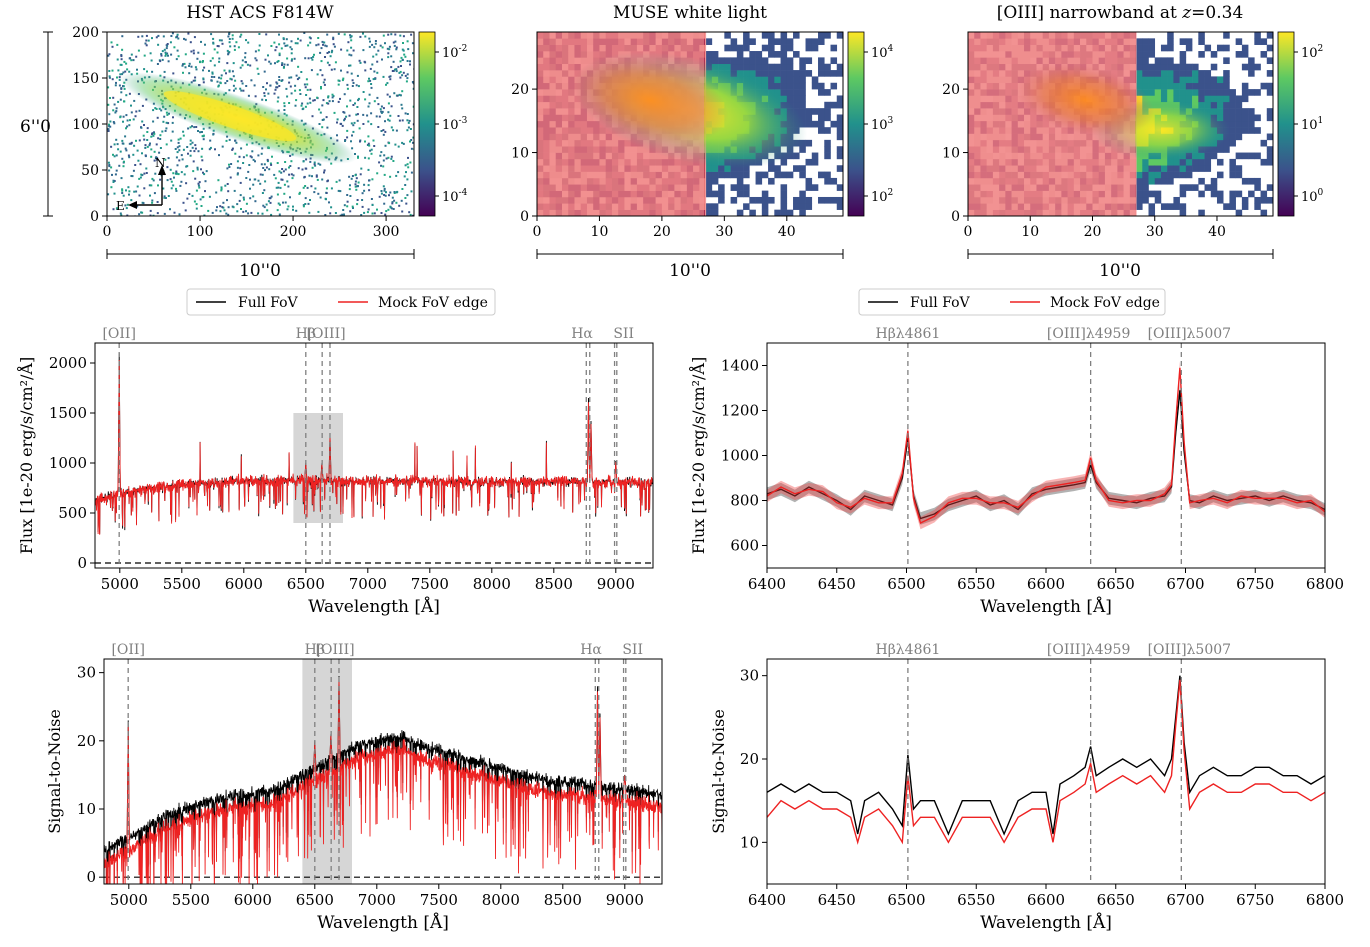 This screenshot has width=1370, height=947. Describe the element at coordinates (86, 673) in the screenshot. I see `y-tick-label: 30` at that location.